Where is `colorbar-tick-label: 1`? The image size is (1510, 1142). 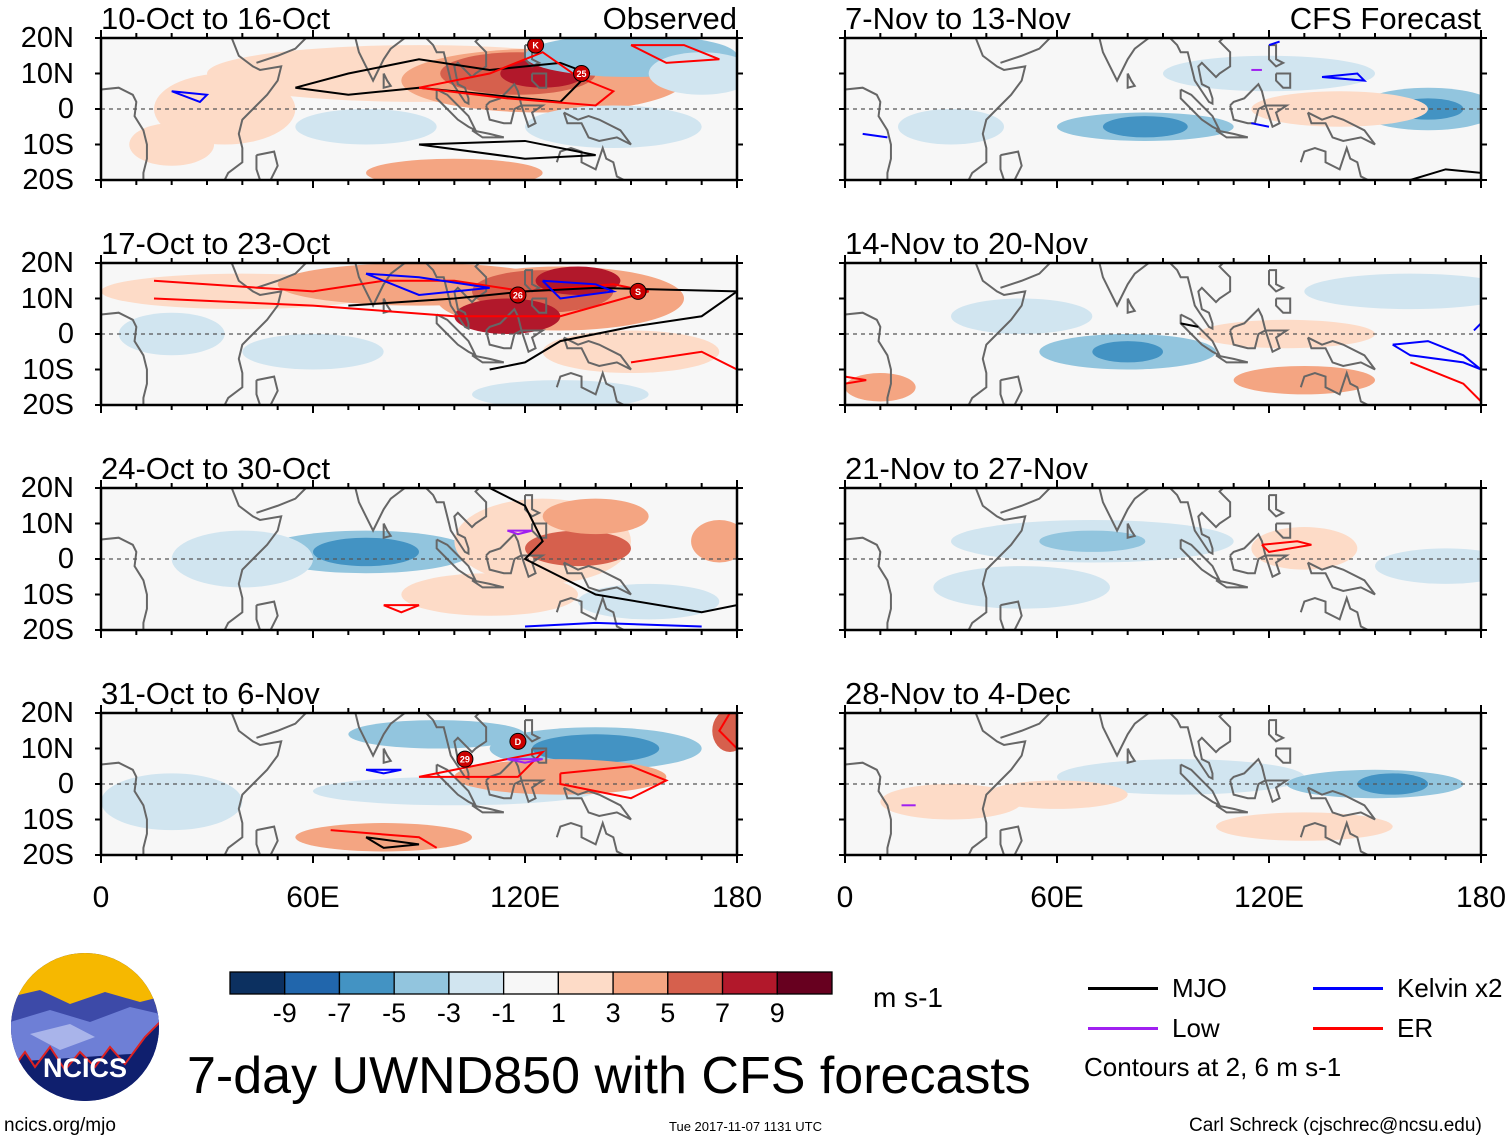 colorbar-tick-label: 1 is located at coordinates (558, 1013).